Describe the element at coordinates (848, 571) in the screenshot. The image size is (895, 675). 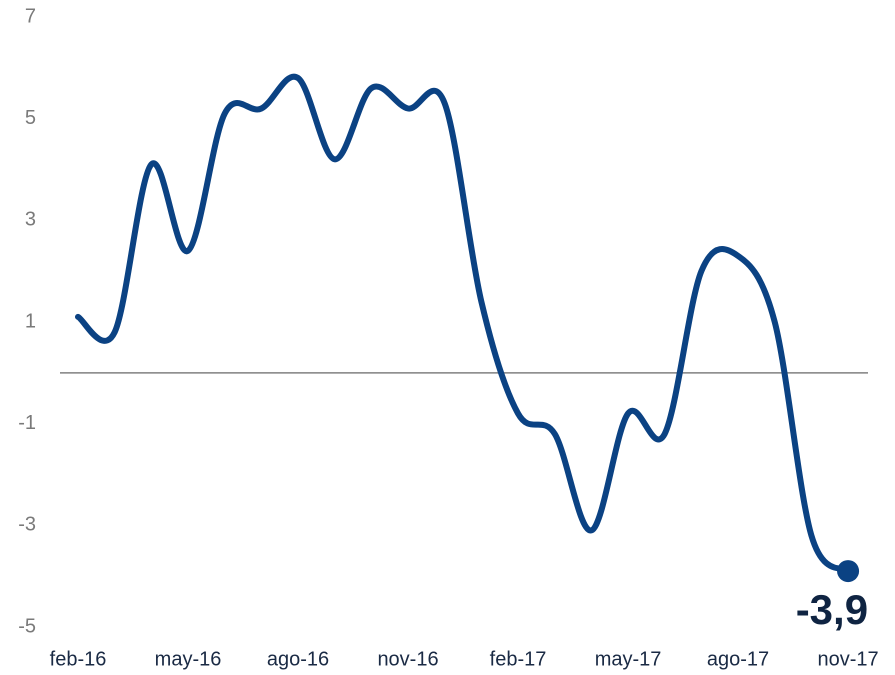
I see `end-marker` at that location.